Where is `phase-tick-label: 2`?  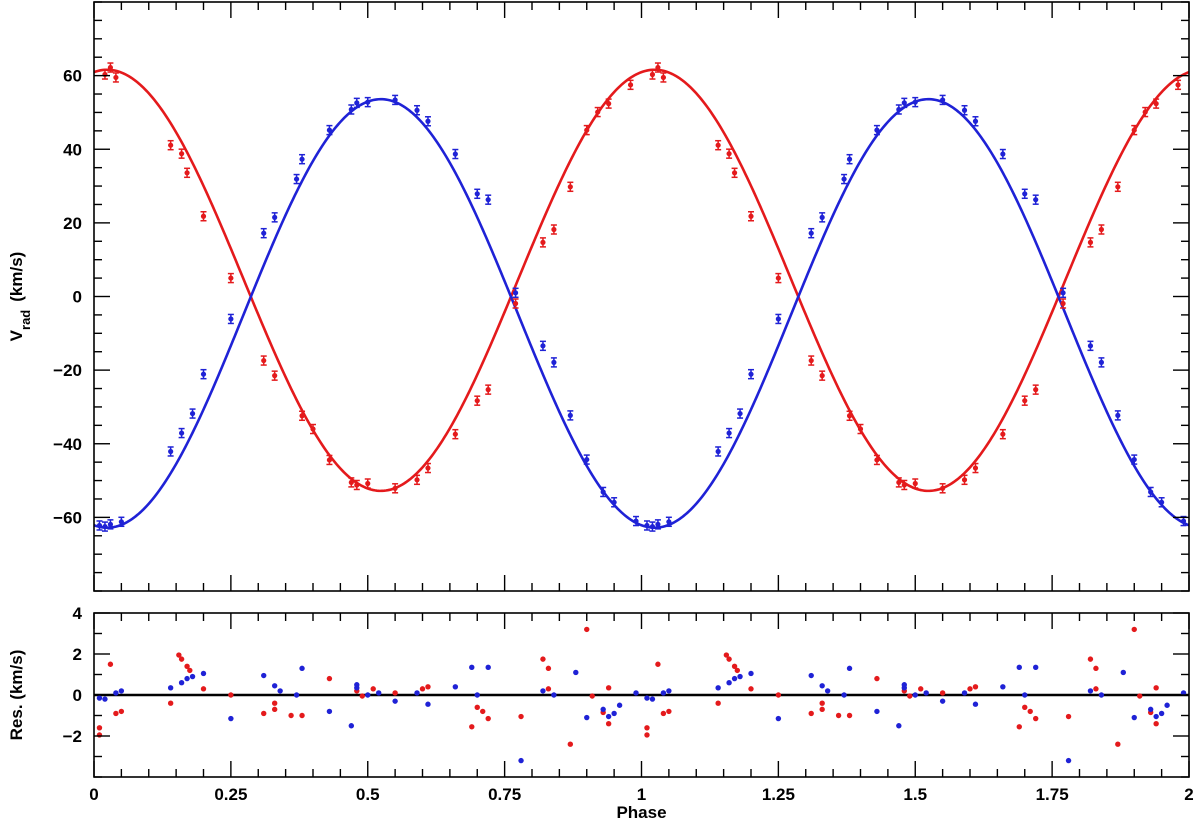 phase-tick-label: 2 is located at coordinates (1188, 794).